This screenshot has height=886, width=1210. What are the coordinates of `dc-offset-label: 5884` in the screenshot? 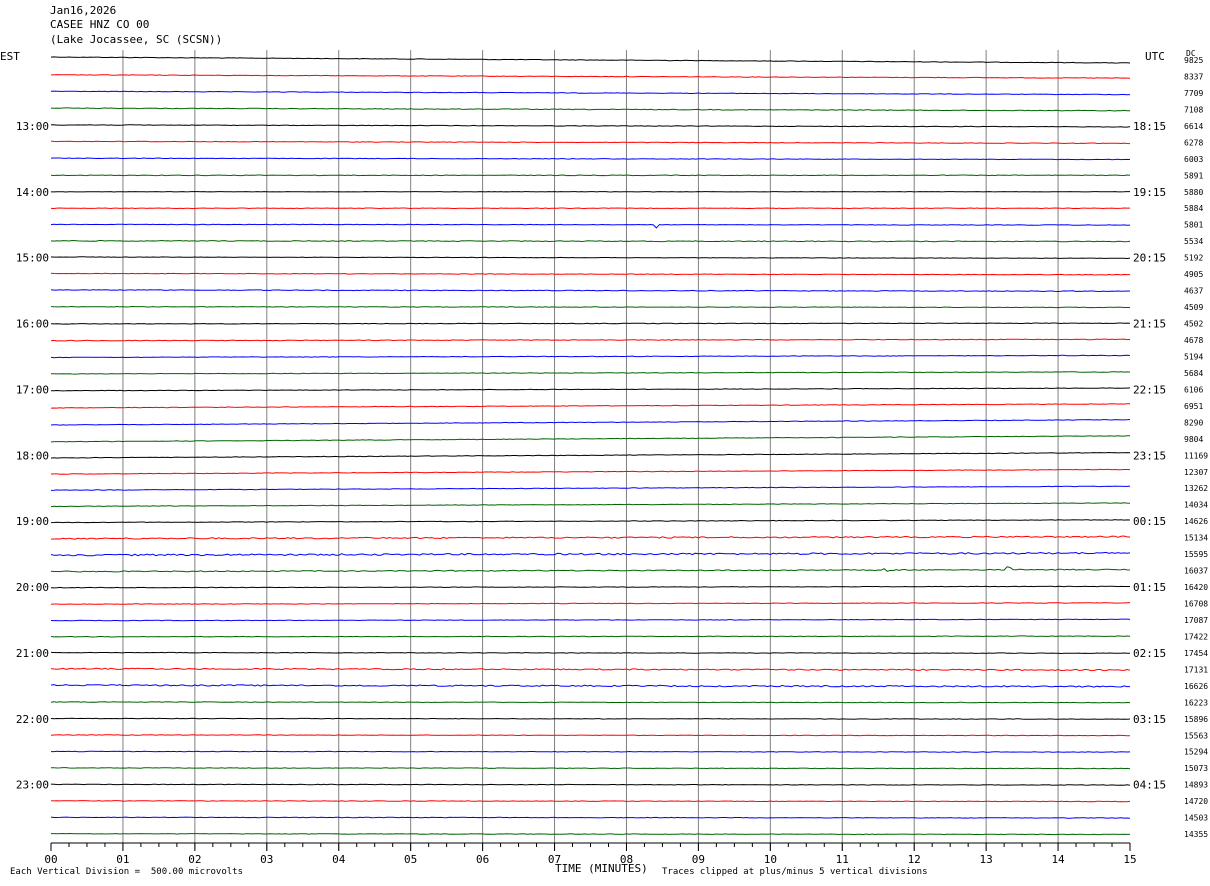 It's located at (1193, 208).